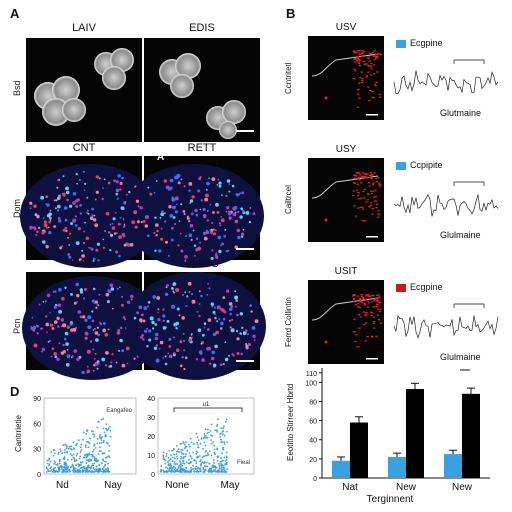 This screenshot has height=512, width=512. What do you see at coordinates (37, 450) in the screenshot?
I see `scatter-ytick: 30` at bounding box center [37, 450].